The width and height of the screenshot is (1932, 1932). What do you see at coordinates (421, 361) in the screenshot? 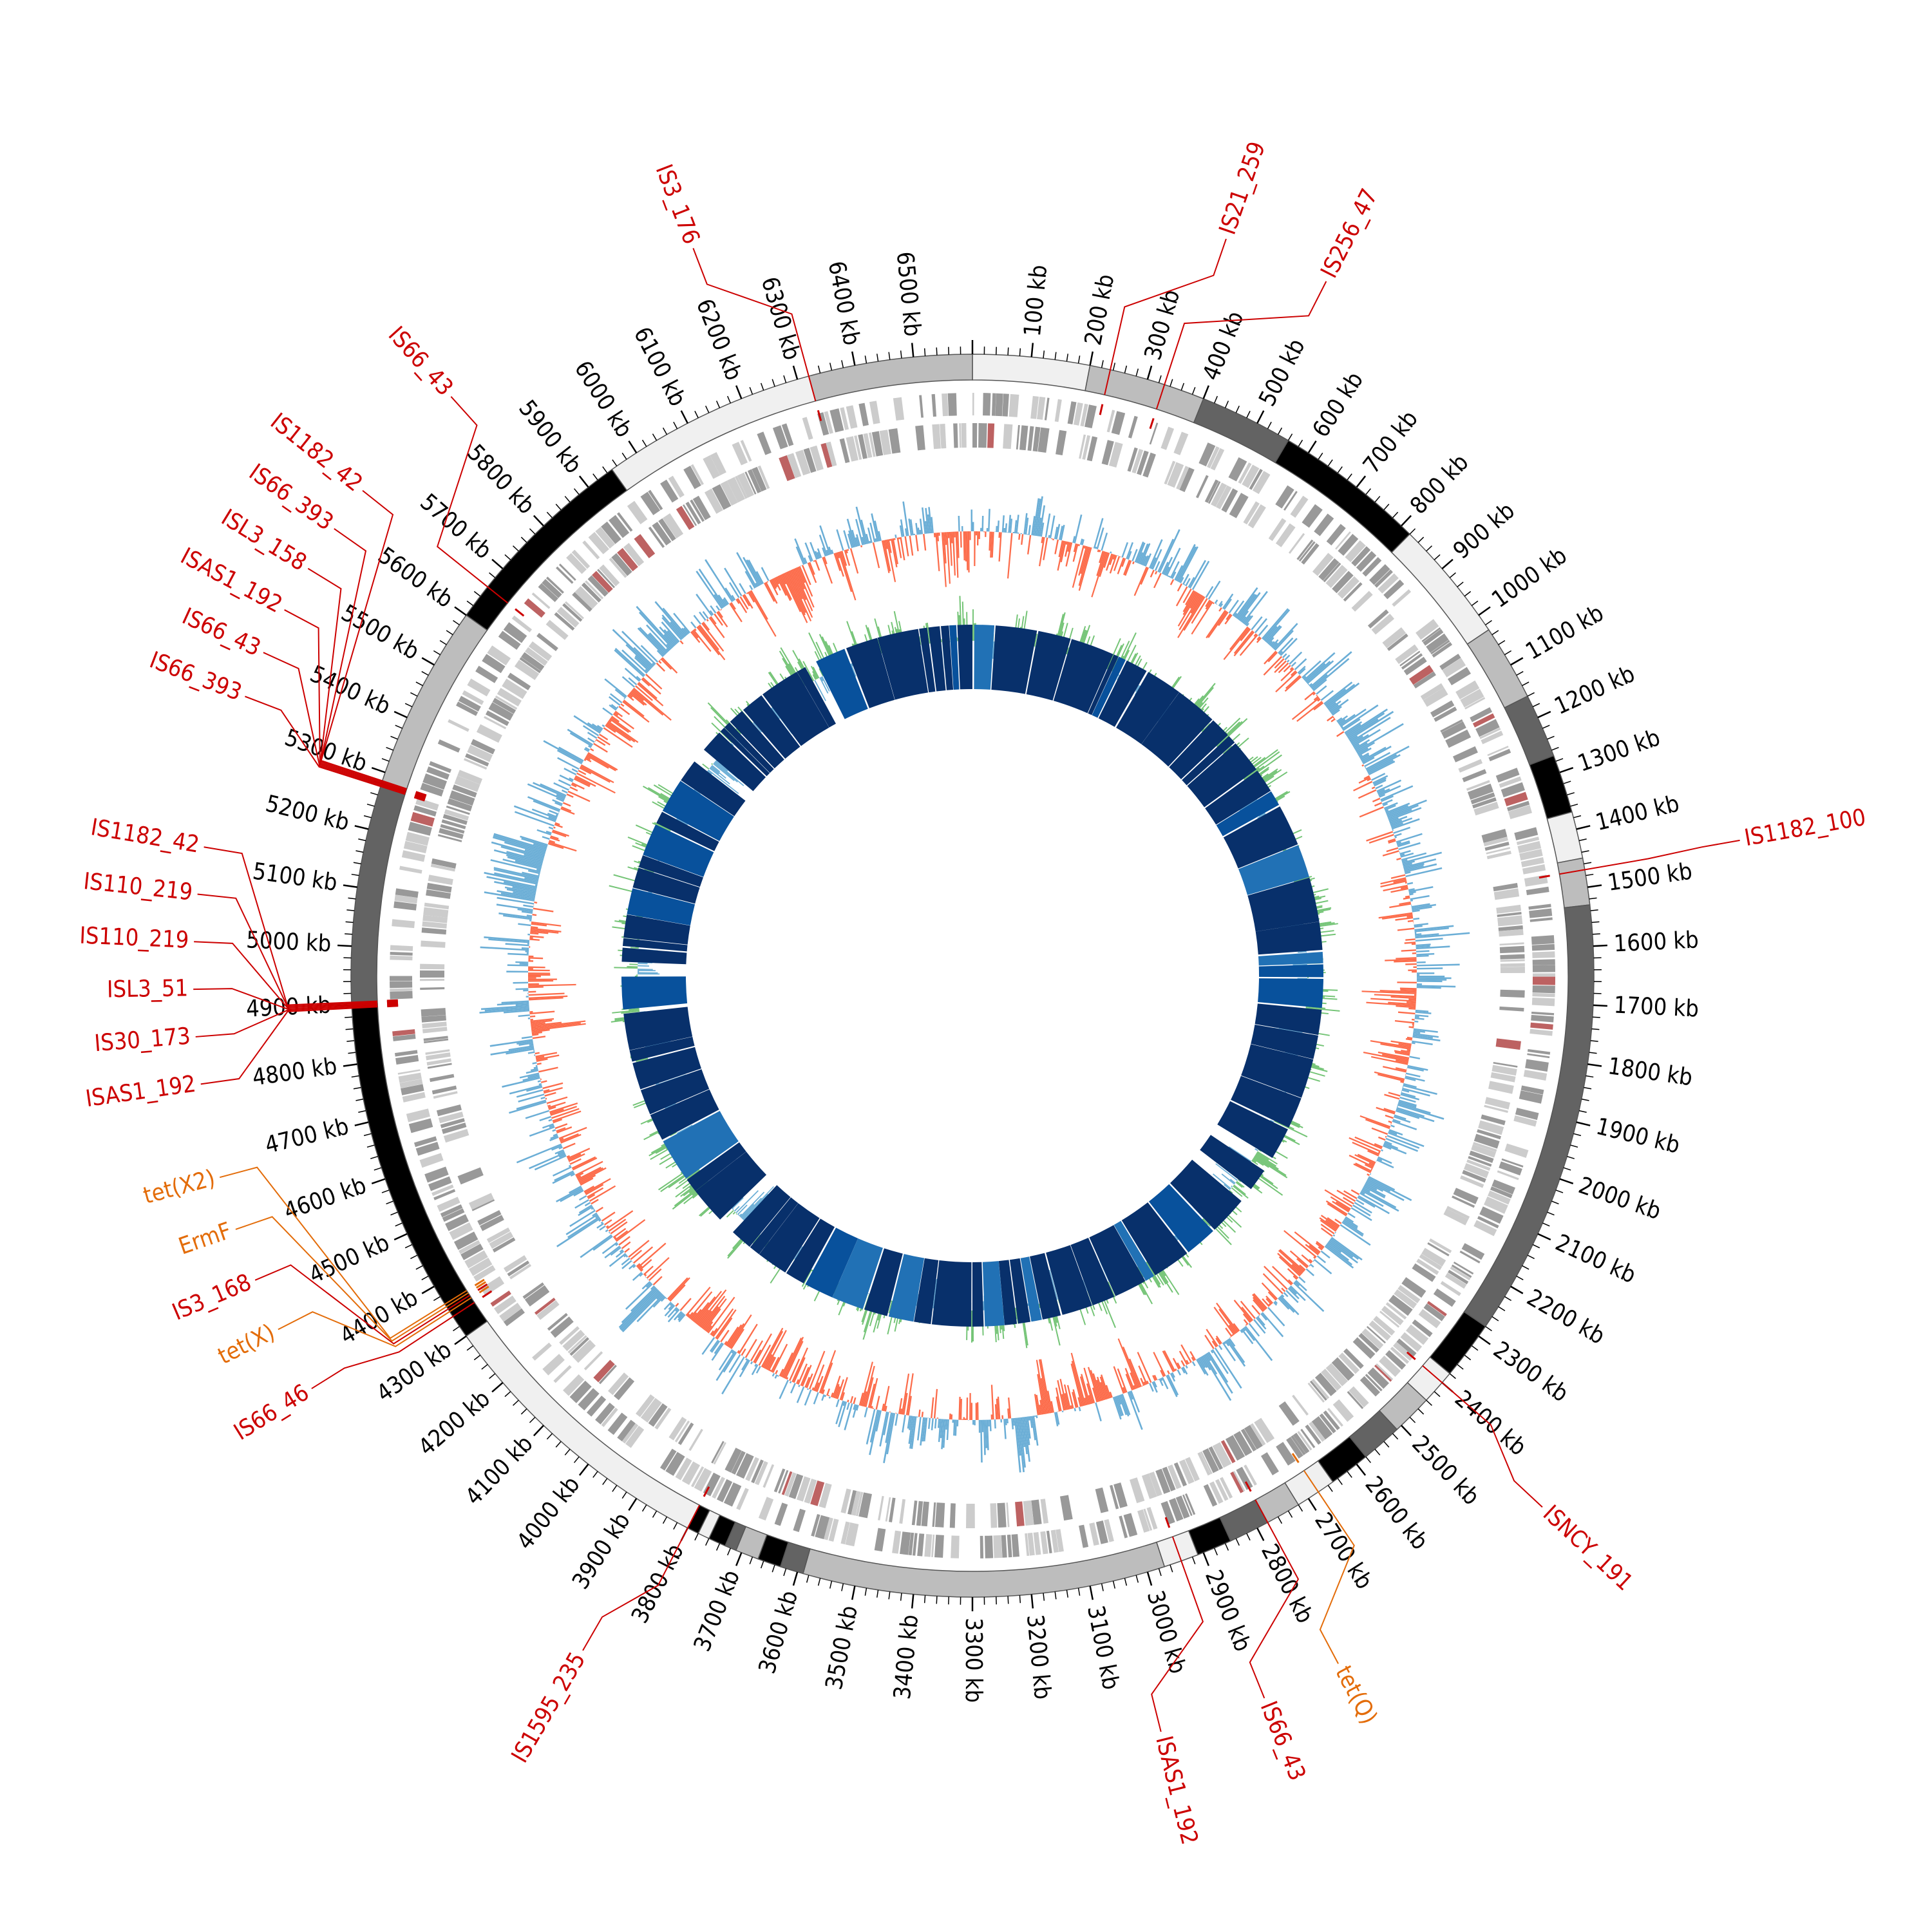
I see `annotation-label: IS66_43` at bounding box center [421, 361].